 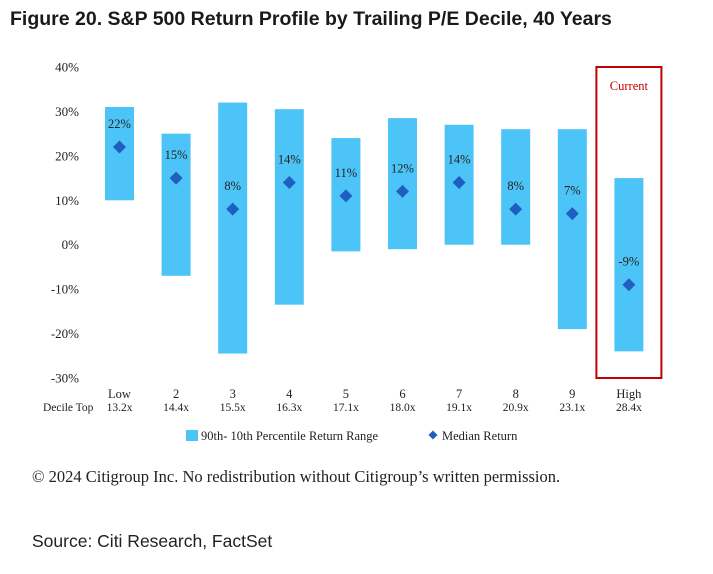 What do you see at coordinates (233, 408) in the screenshot?
I see `decile-top-value: 15.5x` at bounding box center [233, 408].